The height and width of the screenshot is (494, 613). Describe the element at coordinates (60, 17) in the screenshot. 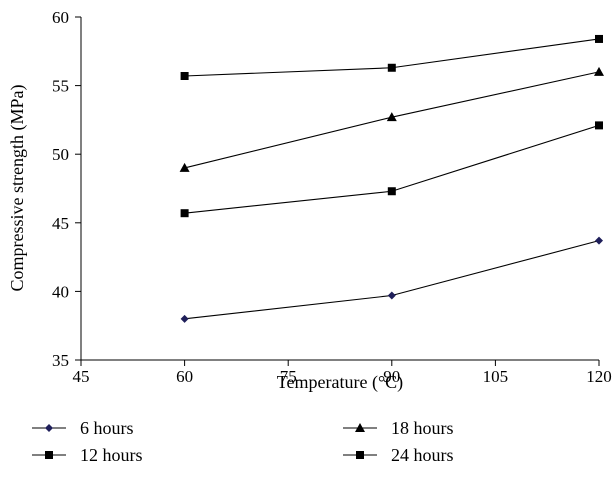

I see `y-tick-label: 60` at that location.